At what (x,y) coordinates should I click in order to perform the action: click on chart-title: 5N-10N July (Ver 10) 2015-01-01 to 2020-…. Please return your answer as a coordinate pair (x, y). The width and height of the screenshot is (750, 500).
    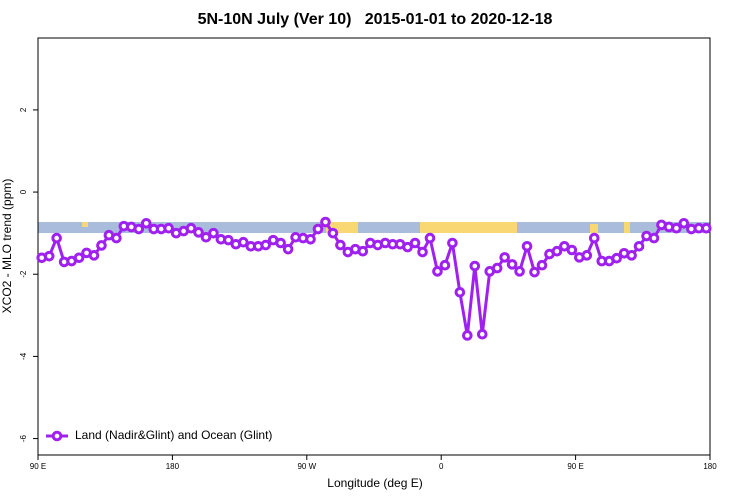
    Looking at the image, I should click on (375, 19).